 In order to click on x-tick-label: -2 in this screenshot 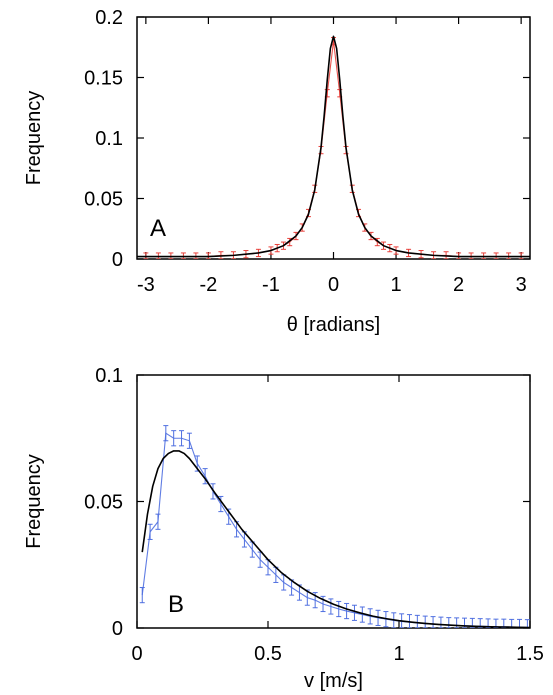, I will do `click(209, 285)`.